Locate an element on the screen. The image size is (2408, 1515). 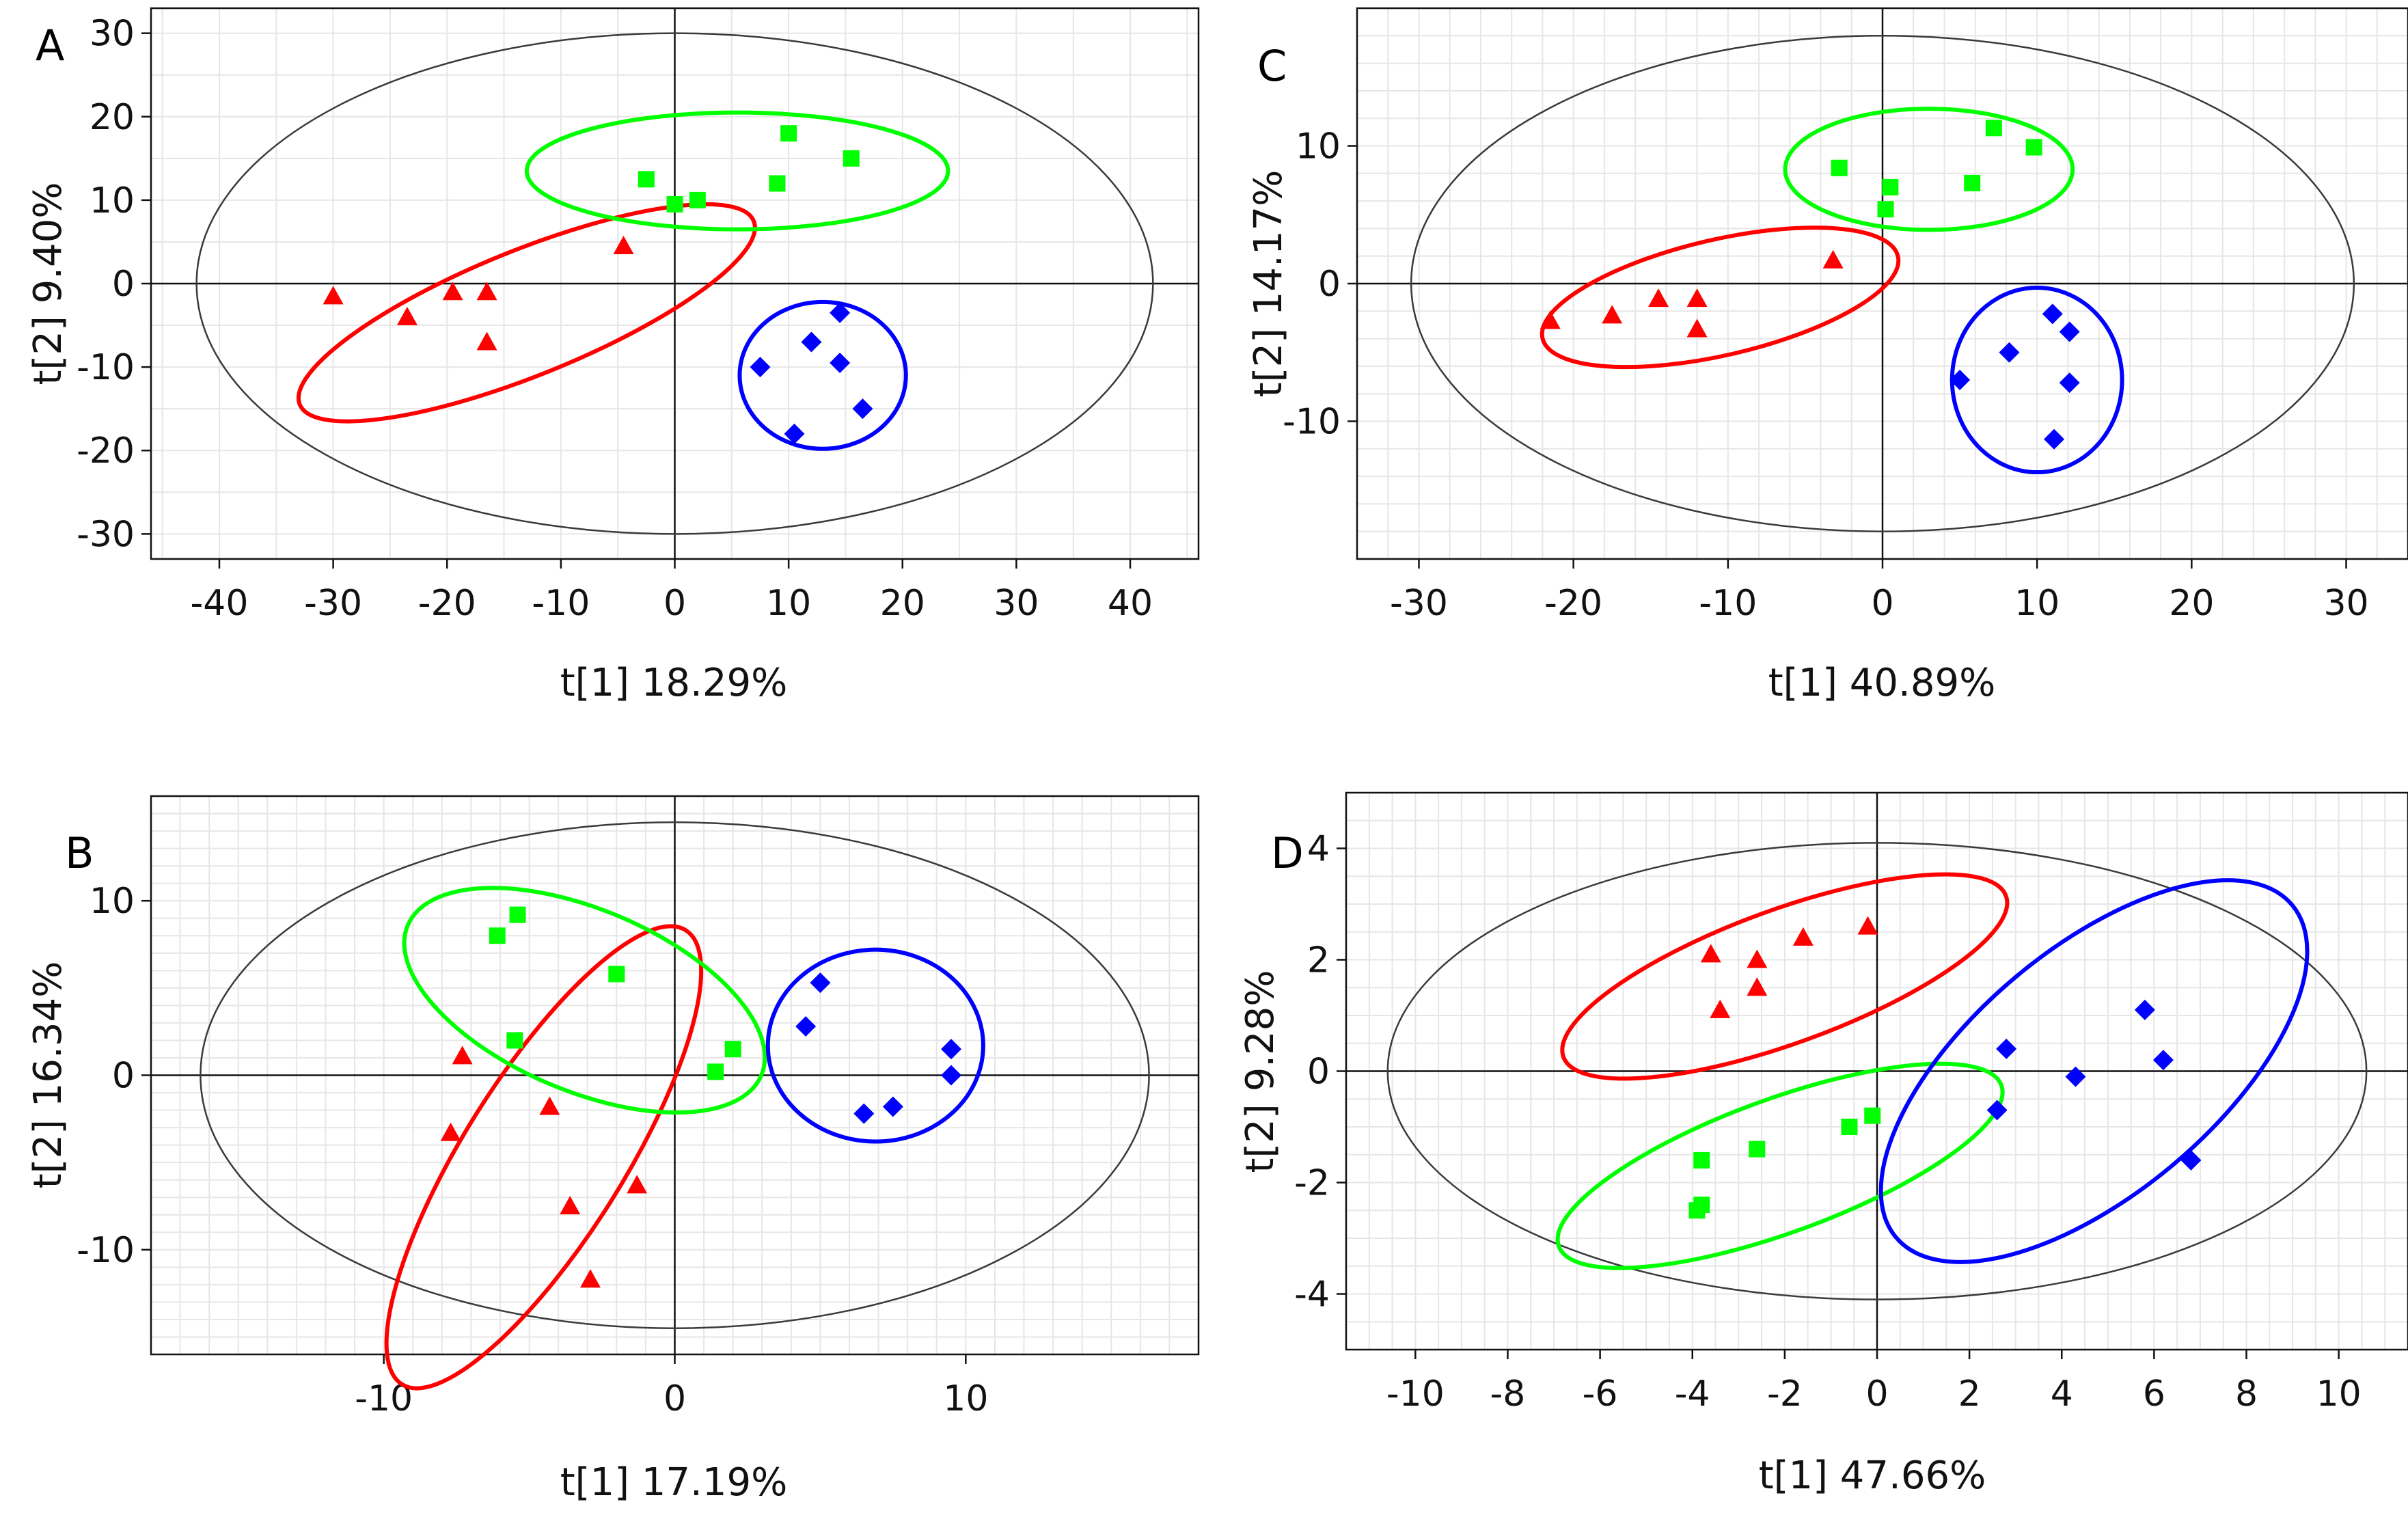
x-axis-label: t[1] 18.29% is located at coordinates (674, 683).